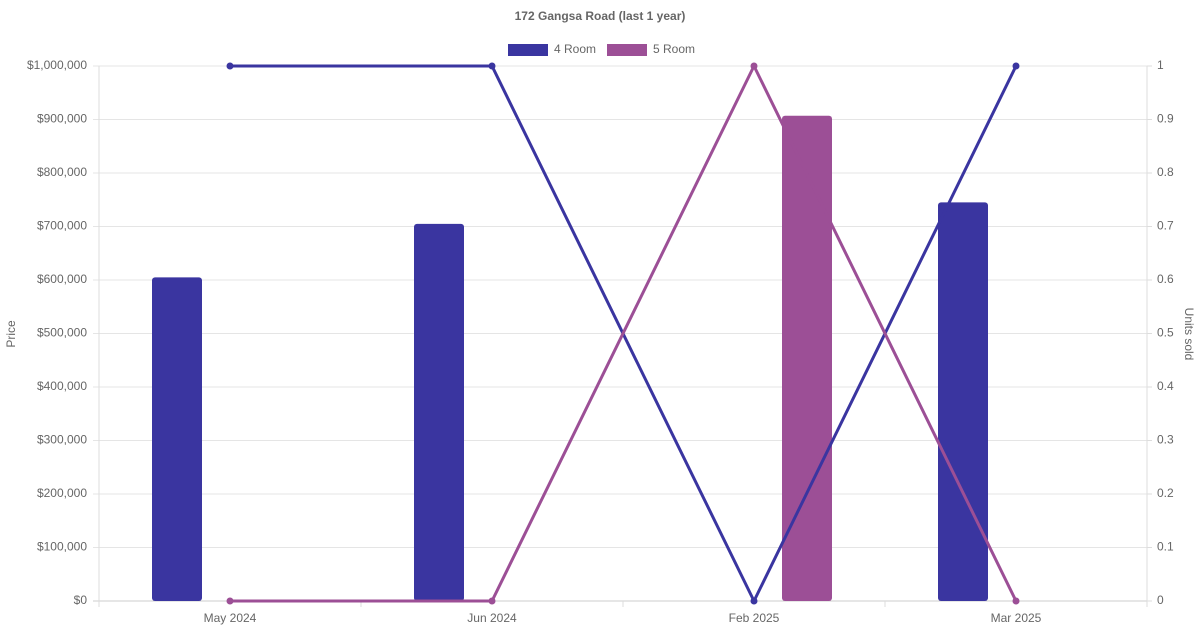  Describe the element at coordinates (1165, 279) in the screenshot. I see `y2-tick-label: 0.6` at that location.